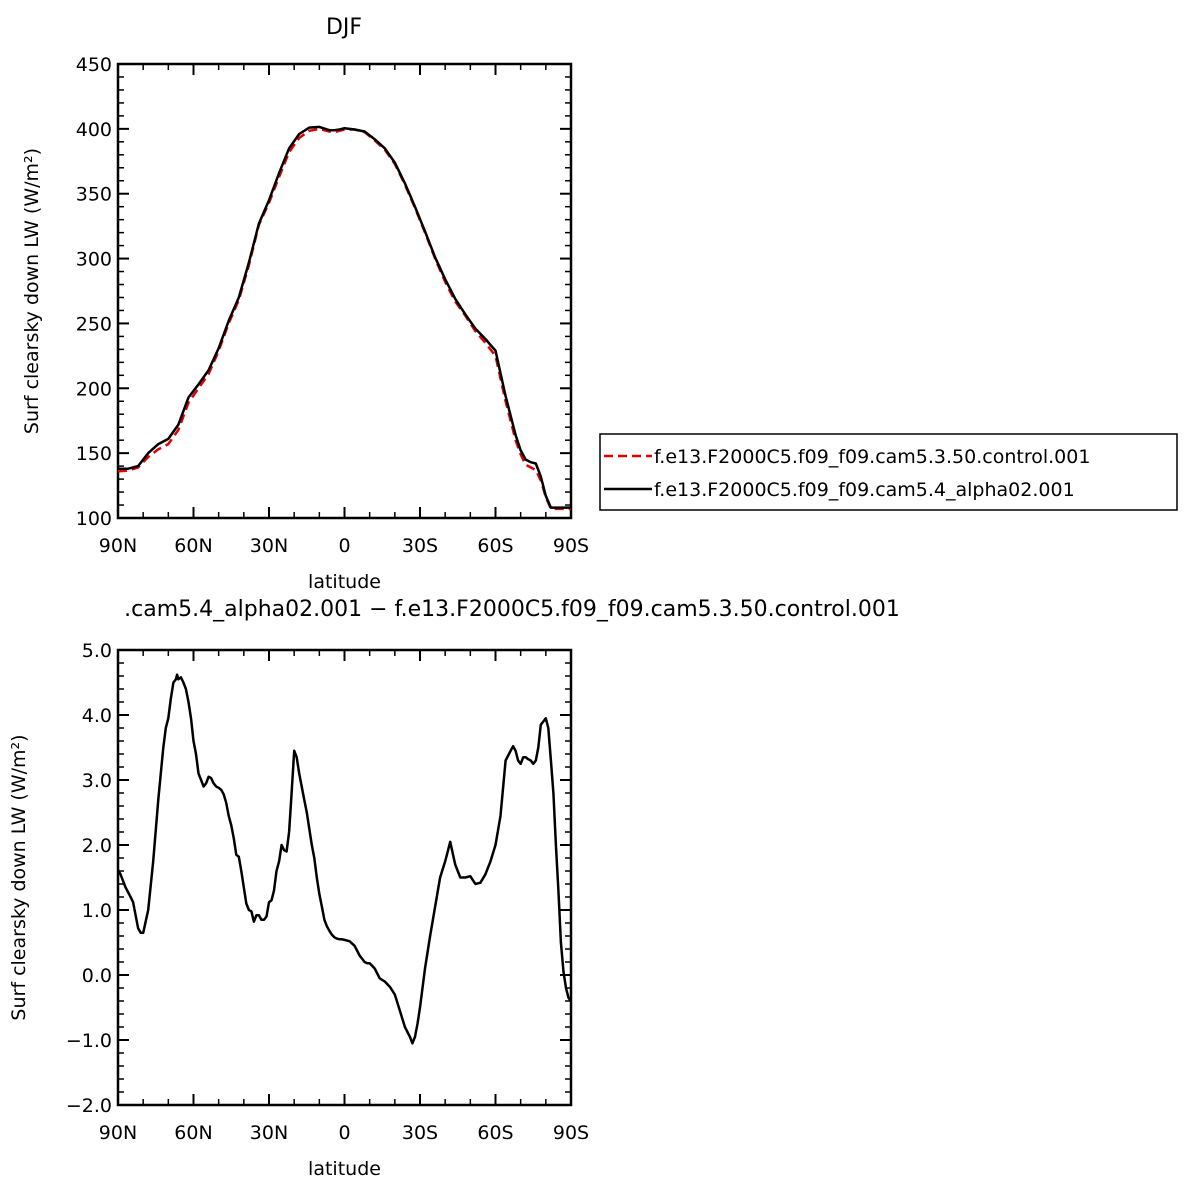  Describe the element at coordinates (94, 65) in the screenshot. I see `y-tick-label: 450` at that location.